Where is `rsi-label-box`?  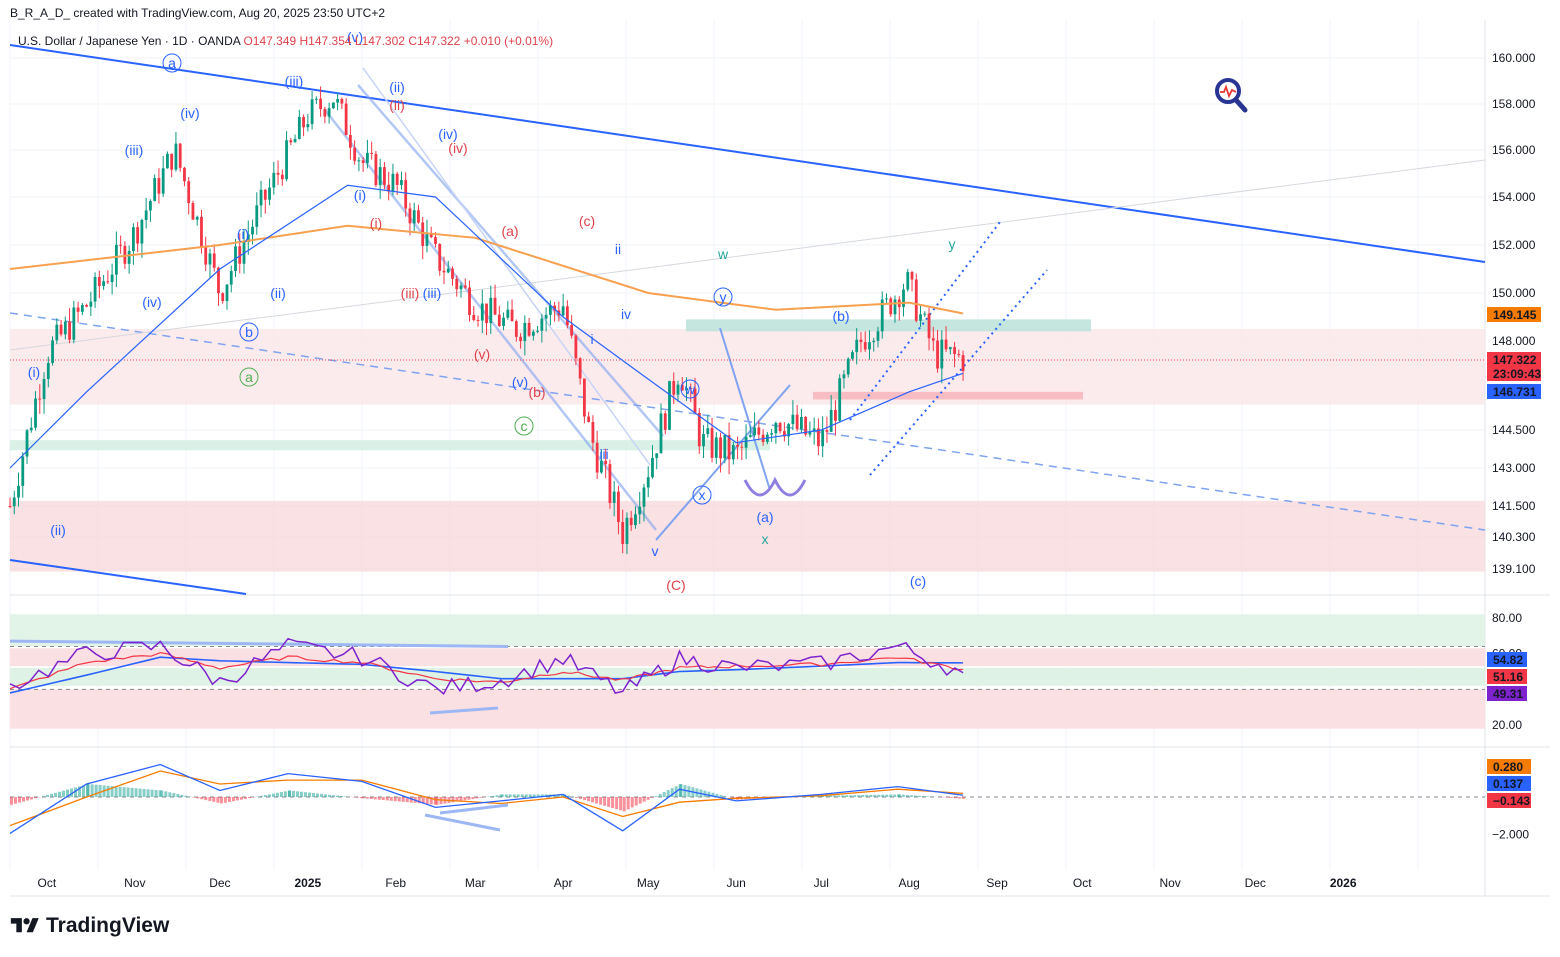
rsi-label-box is located at coordinates (1507, 659).